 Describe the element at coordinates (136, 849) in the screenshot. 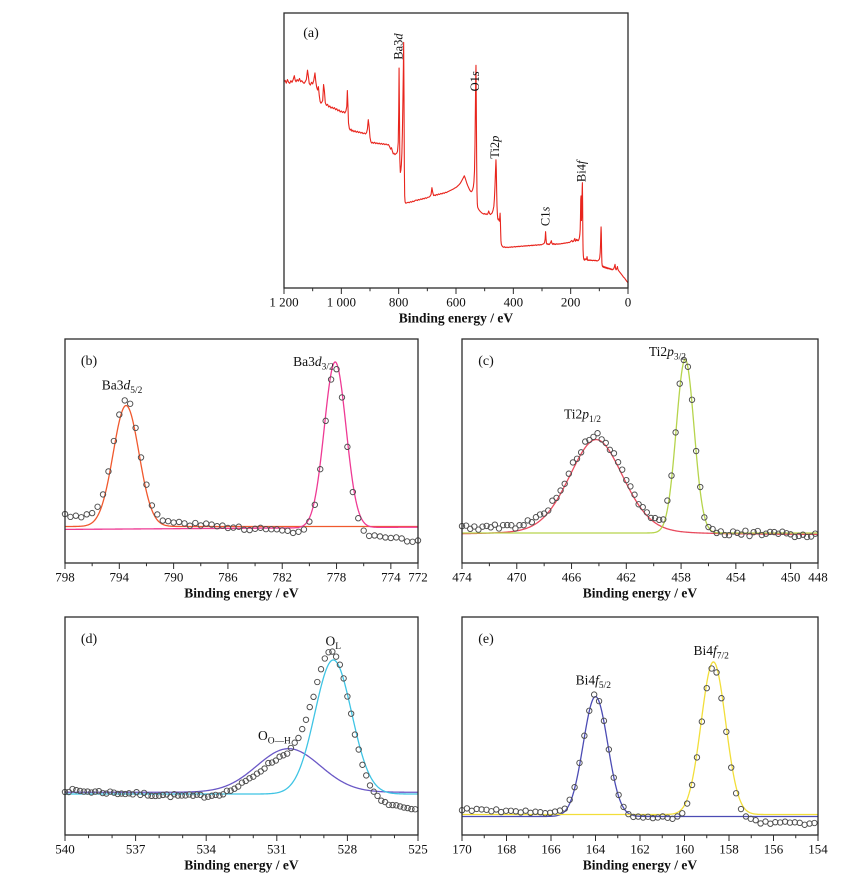

I see `tick-label: 537` at that location.